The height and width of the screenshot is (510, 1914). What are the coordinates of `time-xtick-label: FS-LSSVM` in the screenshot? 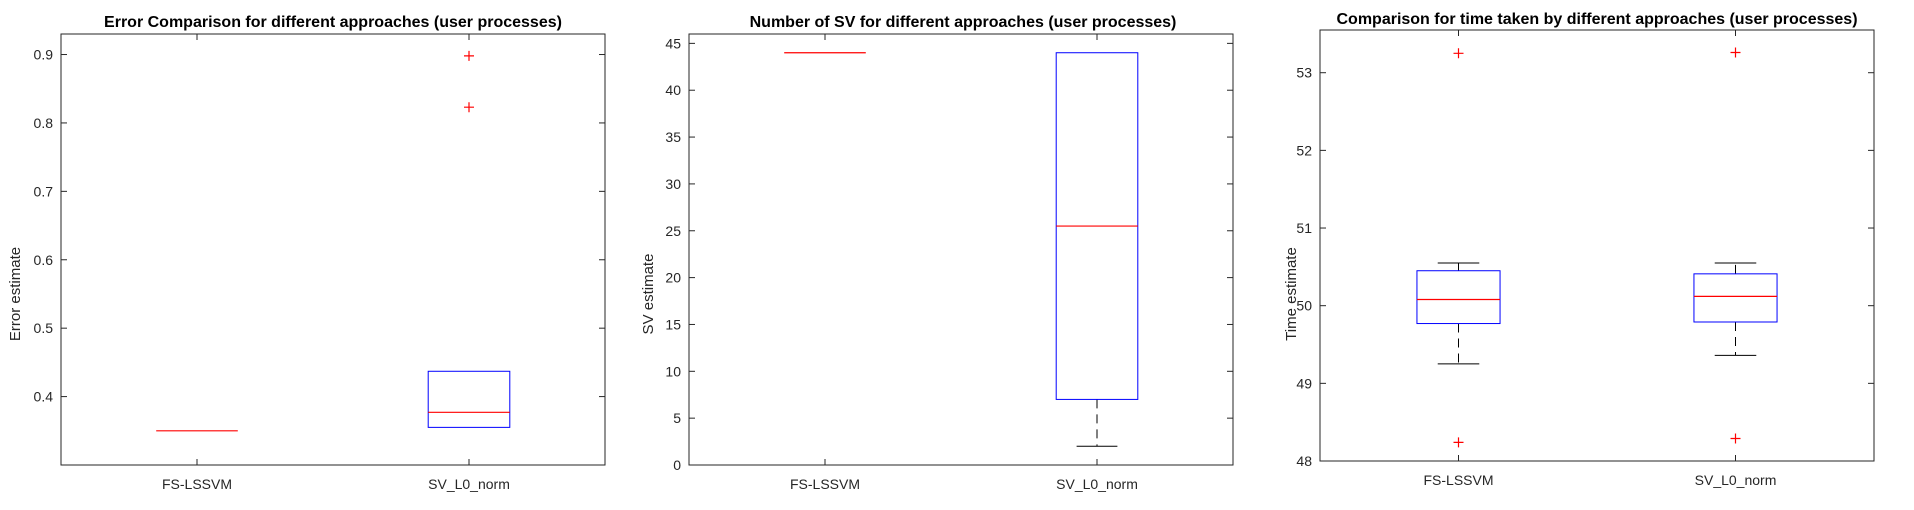 It's located at (1458, 480).